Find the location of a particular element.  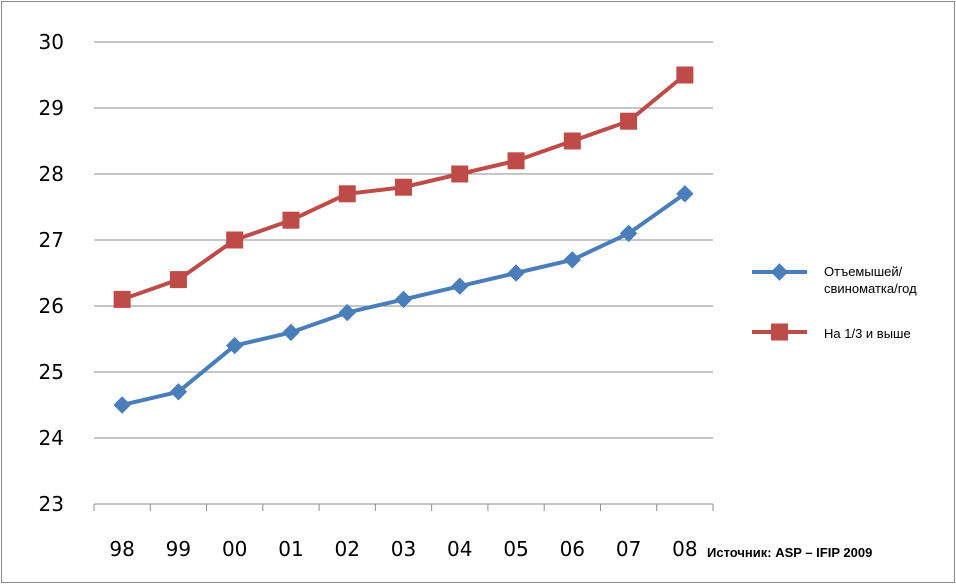

x-axis is located at coordinates (403, 507).